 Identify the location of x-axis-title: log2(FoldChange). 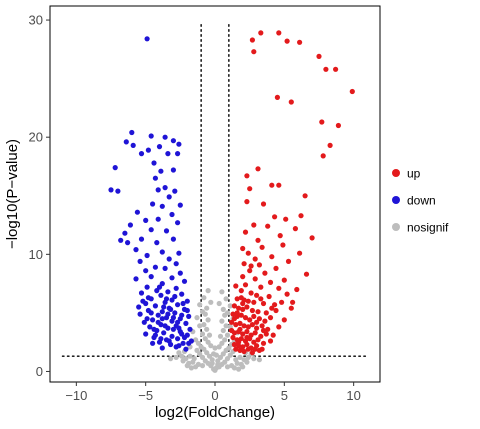
(215, 412).